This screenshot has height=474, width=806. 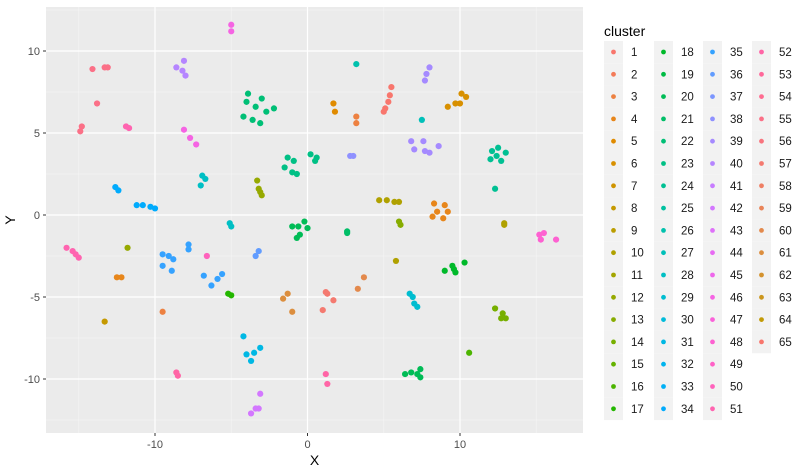 What do you see at coordinates (687, 53) in the screenshot?
I see `legend-label: 18` at bounding box center [687, 53].